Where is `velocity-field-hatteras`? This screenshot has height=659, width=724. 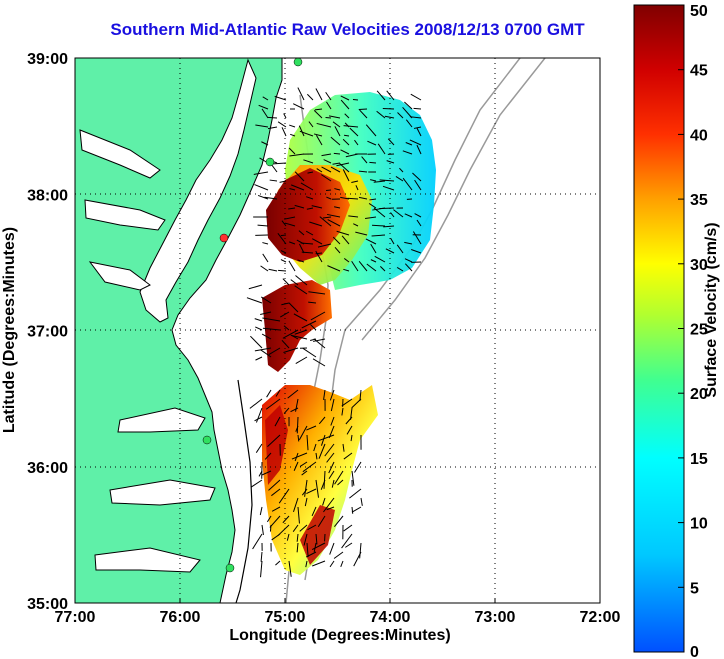 velocity-field-hatteras is located at coordinates (320, 480).